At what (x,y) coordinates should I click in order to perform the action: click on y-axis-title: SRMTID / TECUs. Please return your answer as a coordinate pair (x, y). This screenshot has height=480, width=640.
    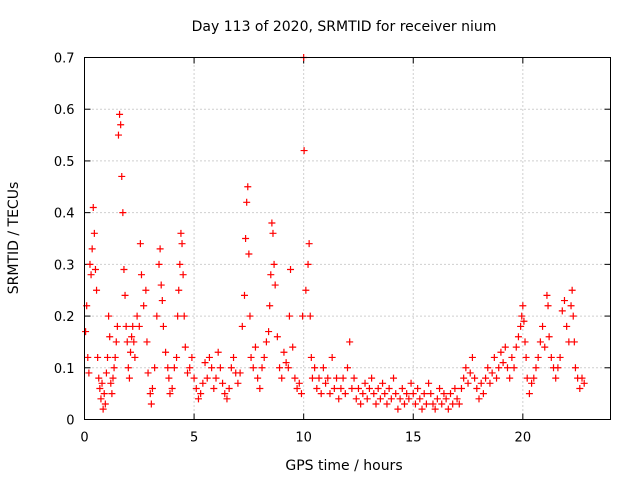
    Looking at the image, I should click on (14, 238).